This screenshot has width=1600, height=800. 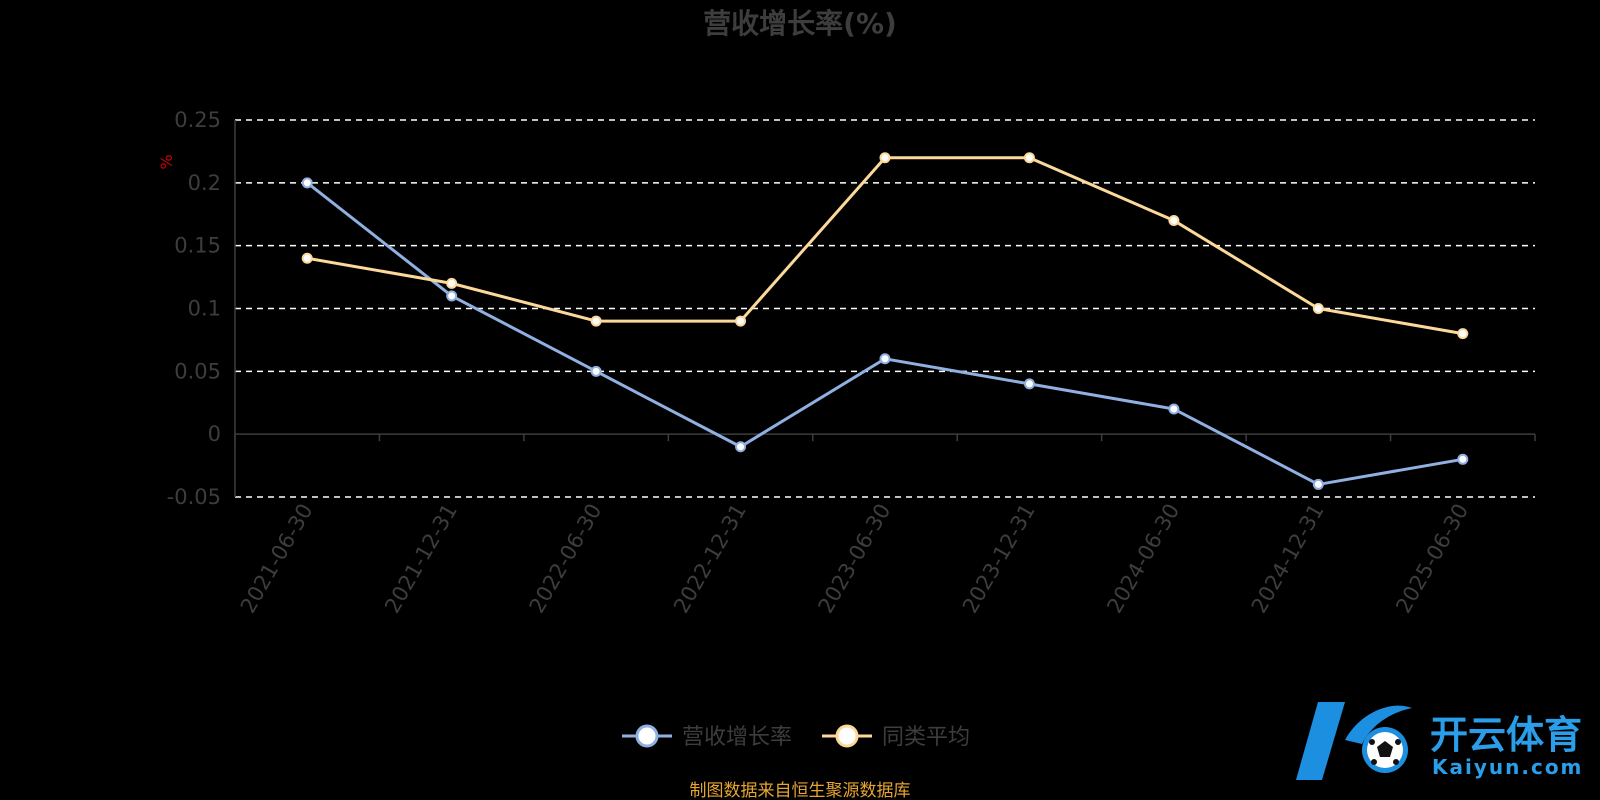 I want to click on watermark-logo-icon, so click(x=1354, y=741).